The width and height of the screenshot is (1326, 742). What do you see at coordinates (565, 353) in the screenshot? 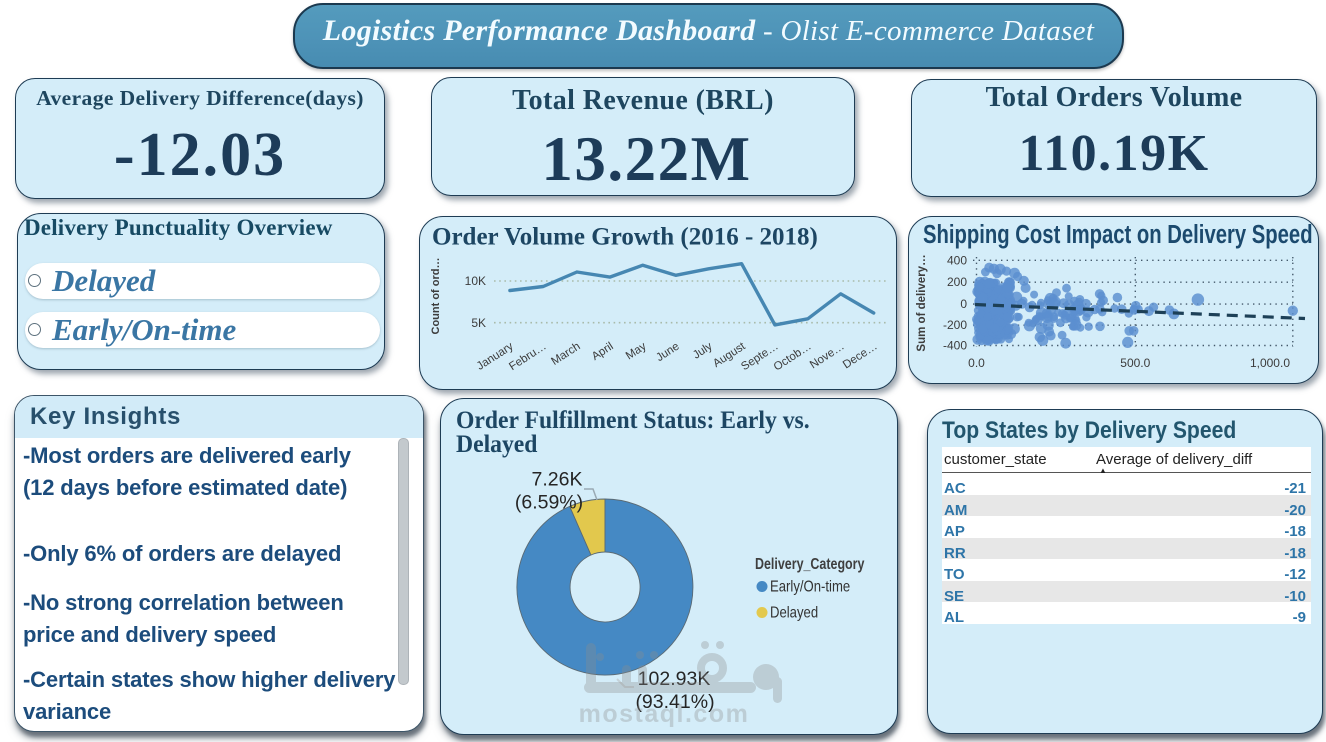
I see `svg-text: March` at bounding box center [565, 353].